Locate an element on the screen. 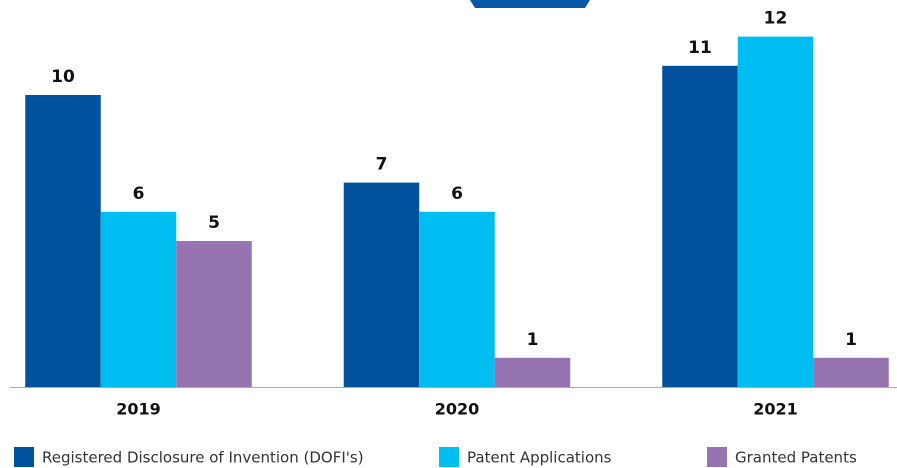  x-tick-label: 2020 is located at coordinates (457, 409).